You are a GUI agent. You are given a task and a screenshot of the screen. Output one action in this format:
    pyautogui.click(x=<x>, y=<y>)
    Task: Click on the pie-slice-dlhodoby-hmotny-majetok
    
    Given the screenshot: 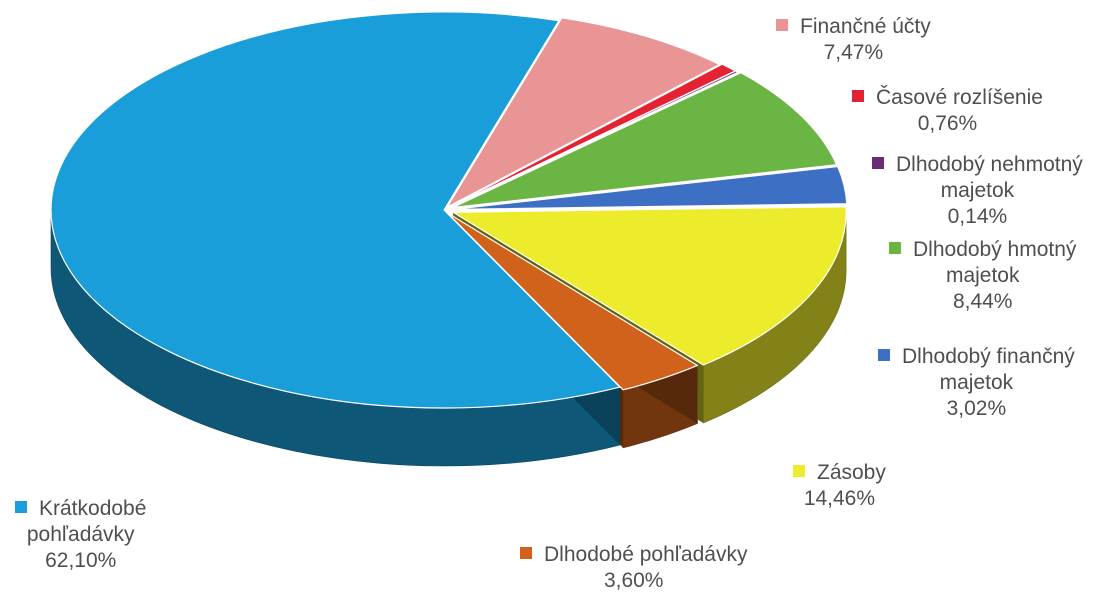 What is the action you would take?
    pyautogui.click(x=645, y=140)
    